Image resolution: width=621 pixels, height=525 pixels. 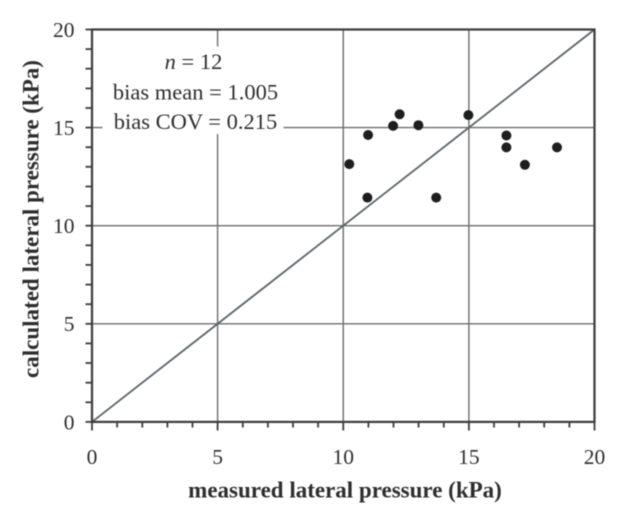 What do you see at coordinates (195, 91) in the screenshot?
I see `svg-text: bias mean = 1.005` at bounding box center [195, 91].